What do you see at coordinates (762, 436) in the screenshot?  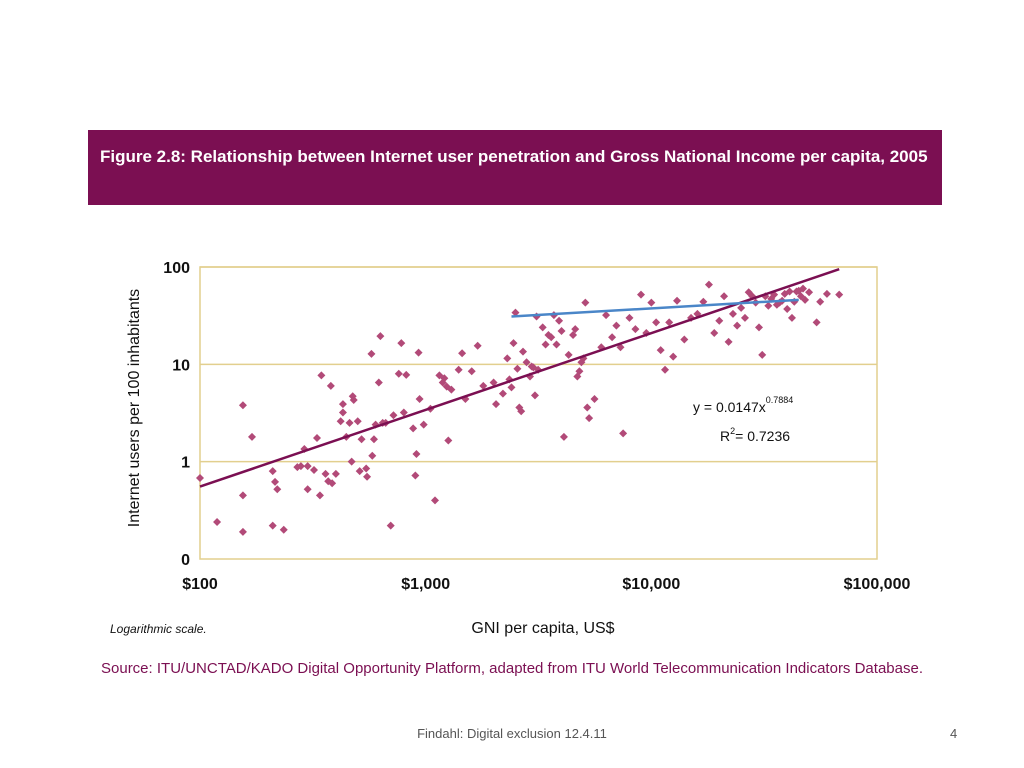 I see `r2-value: = 0.7236` at bounding box center [762, 436].